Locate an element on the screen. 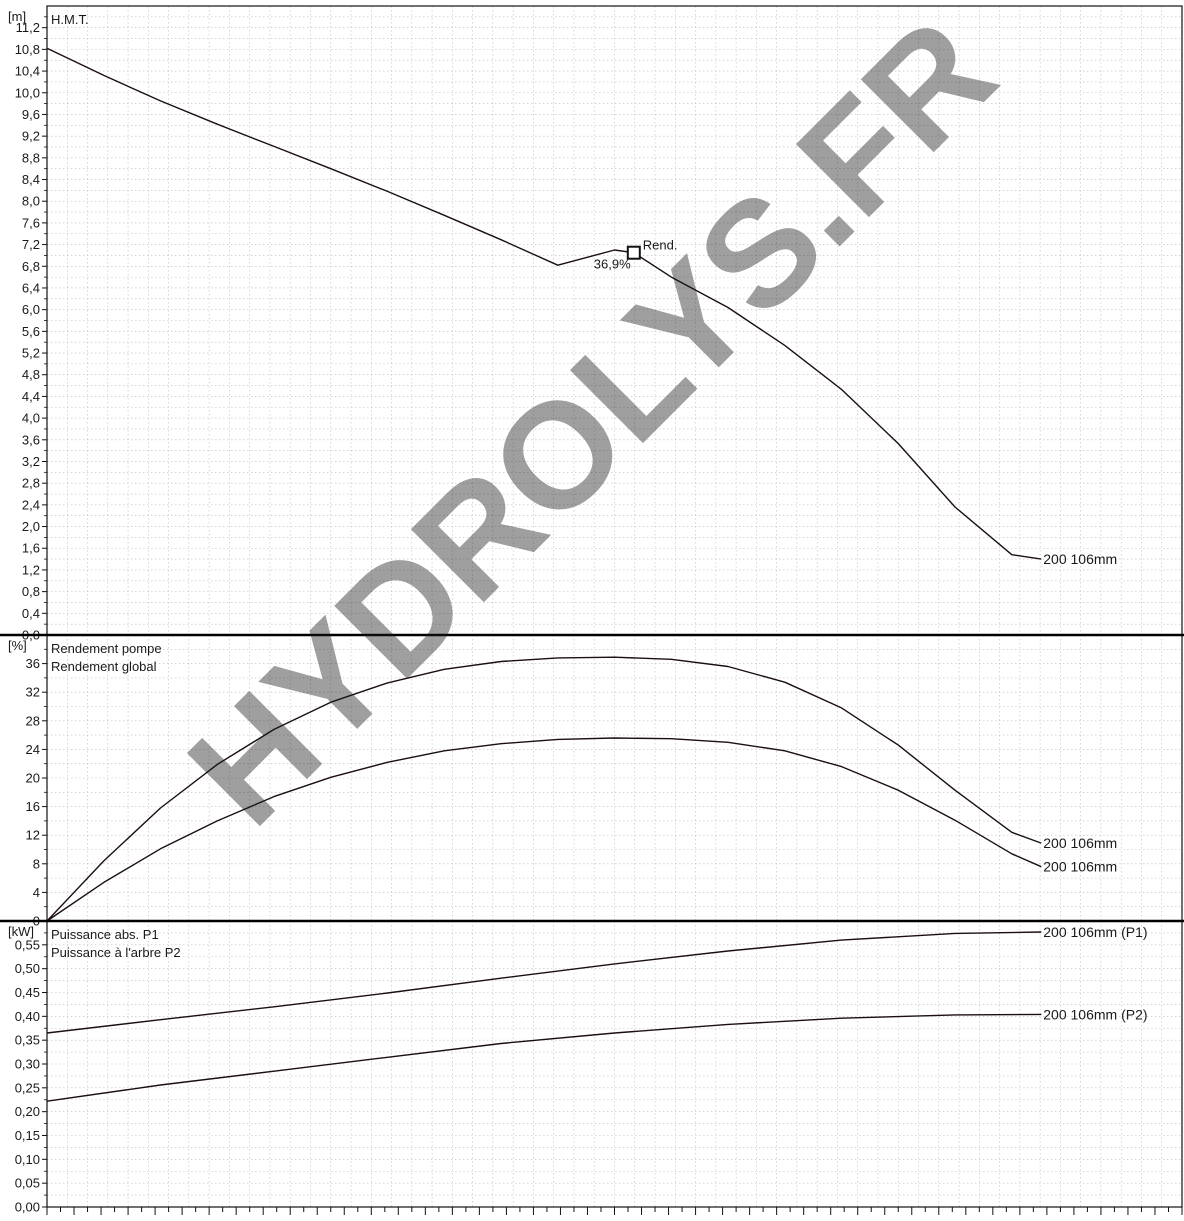 The width and height of the screenshot is (1184, 1221). y-tick-label: 0,30 is located at coordinates (27, 1064).